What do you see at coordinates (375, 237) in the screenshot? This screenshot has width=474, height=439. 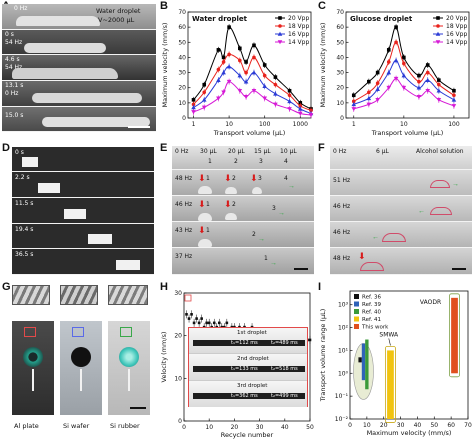 I see `green-arrow-icon: ←` at bounding box center [375, 237].